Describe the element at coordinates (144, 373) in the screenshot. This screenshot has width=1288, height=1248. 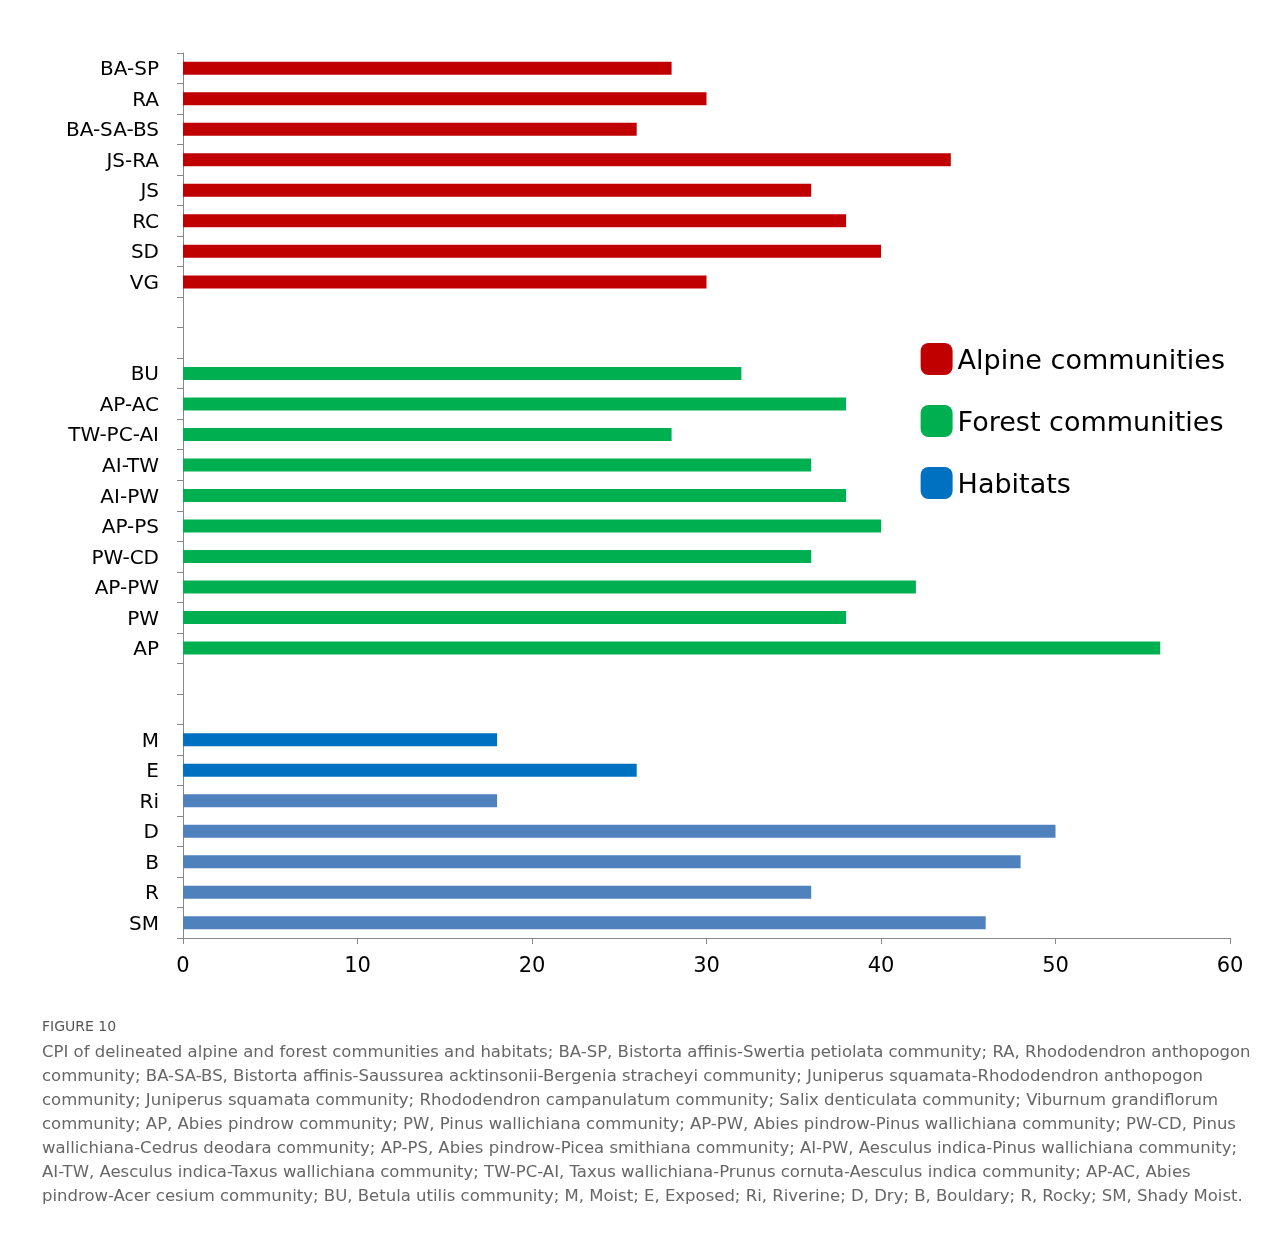
I see `y-tick-label: BU` at that location.